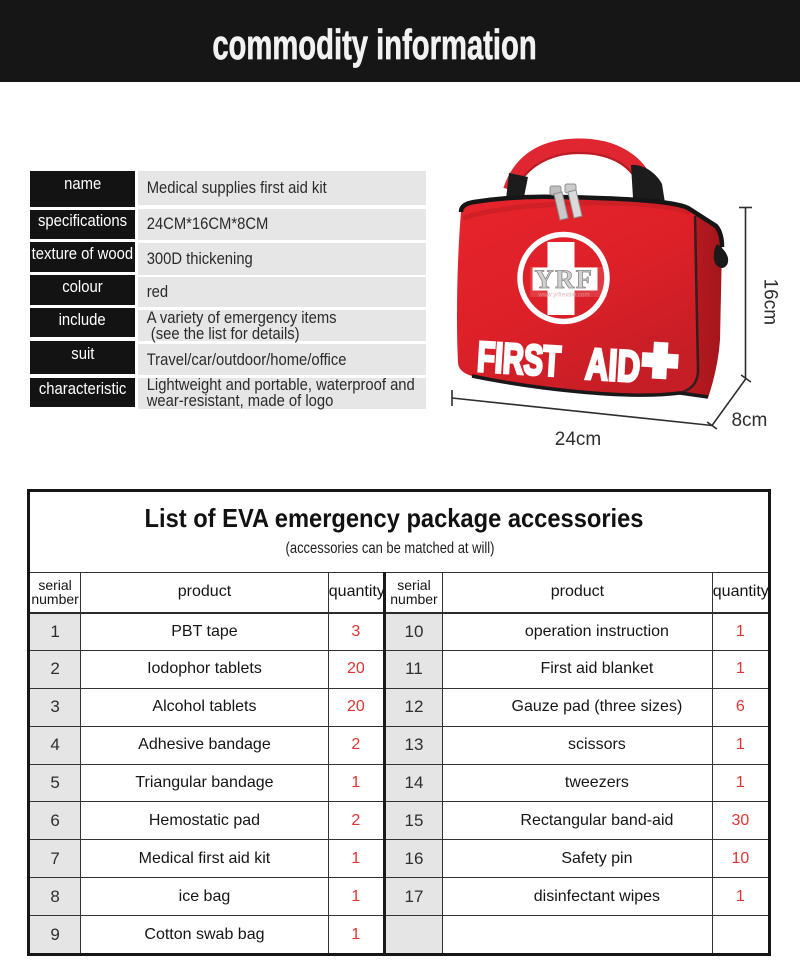  Describe the element at coordinates (578, 439) in the screenshot. I see `svg-text: 24cm` at that location.